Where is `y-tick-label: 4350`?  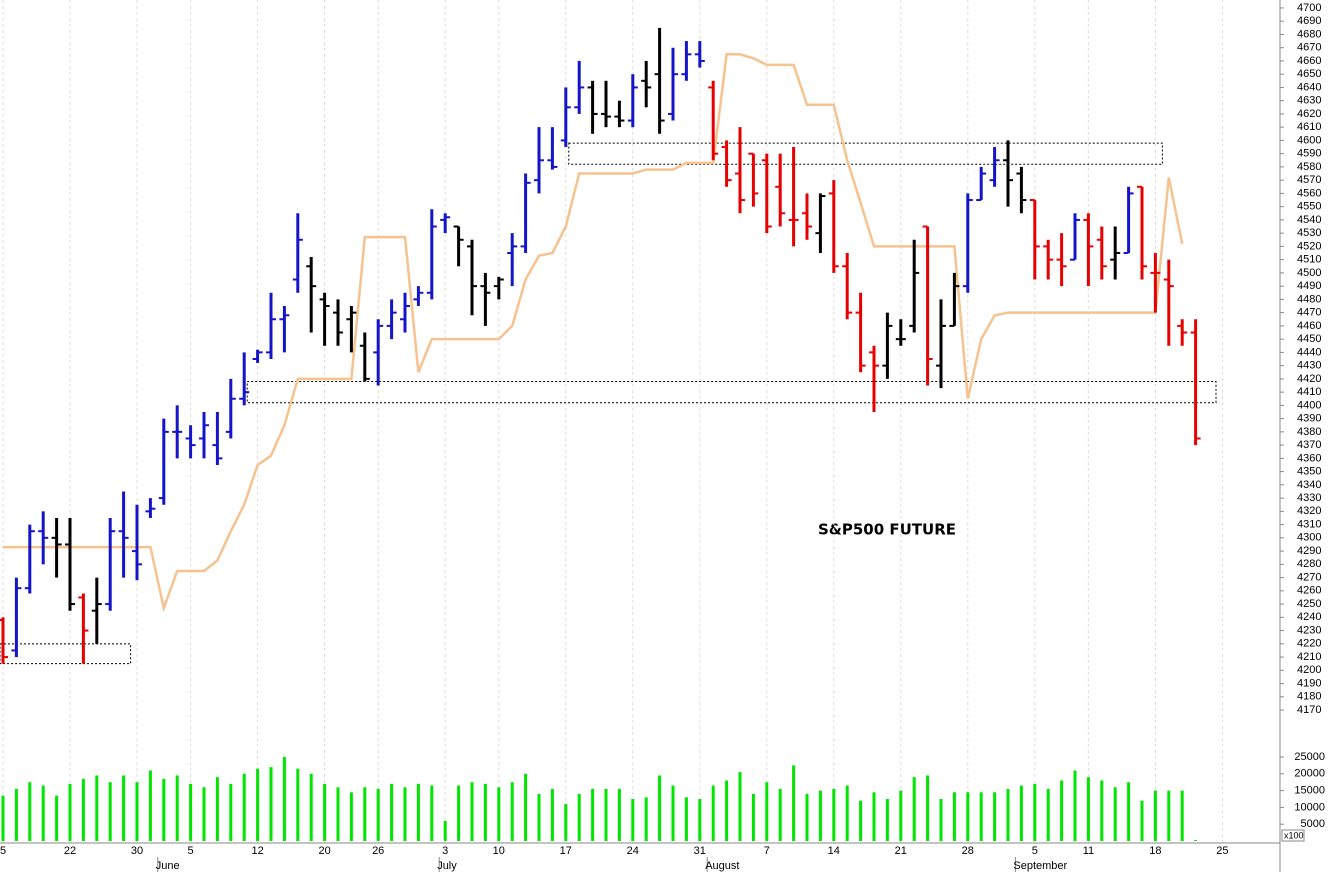 y-tick-label: 4350 is located at coordinates (1309, 472).